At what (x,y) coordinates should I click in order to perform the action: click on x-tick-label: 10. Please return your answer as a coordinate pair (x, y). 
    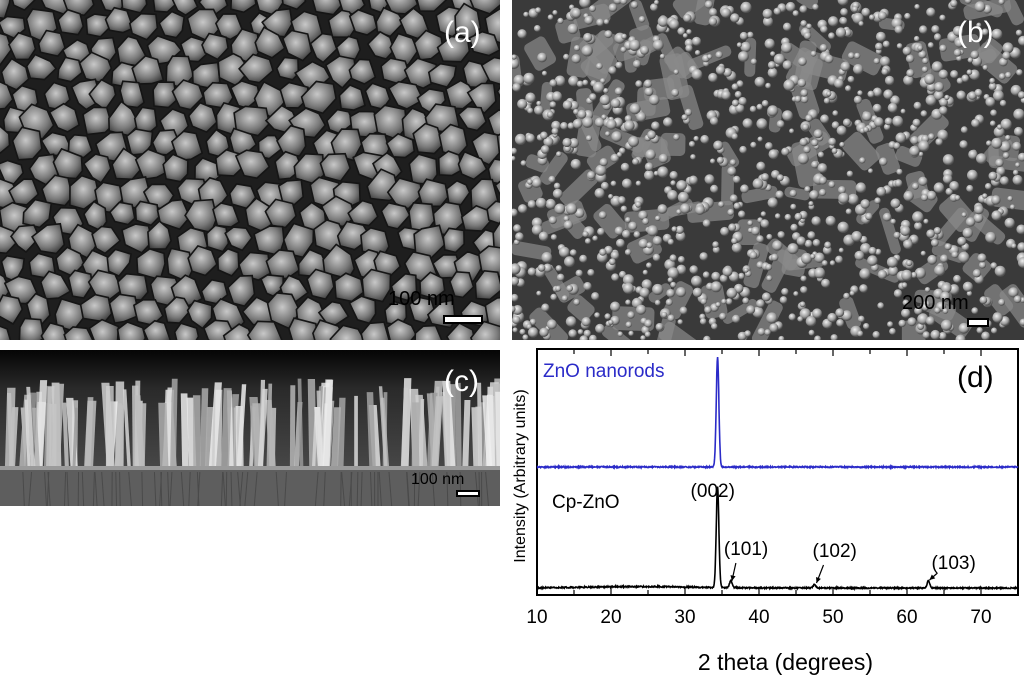
    Looking at the image, I should click on (536, 617).